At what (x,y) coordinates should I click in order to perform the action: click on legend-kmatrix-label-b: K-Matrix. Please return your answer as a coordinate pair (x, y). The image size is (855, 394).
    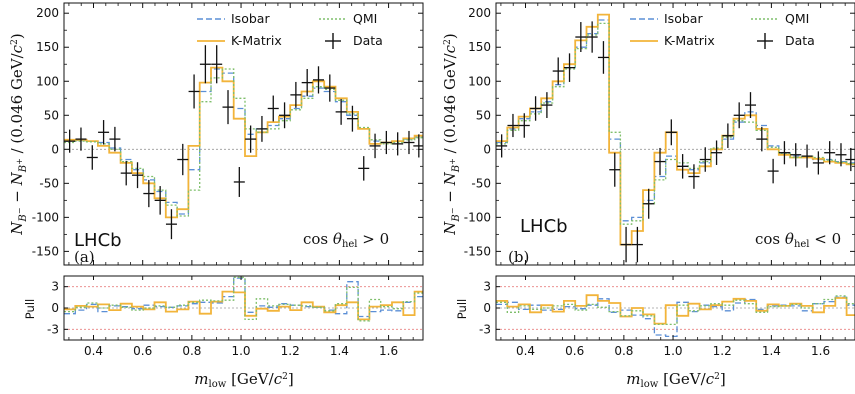
    Looking at the image, I should click on (689, 40).